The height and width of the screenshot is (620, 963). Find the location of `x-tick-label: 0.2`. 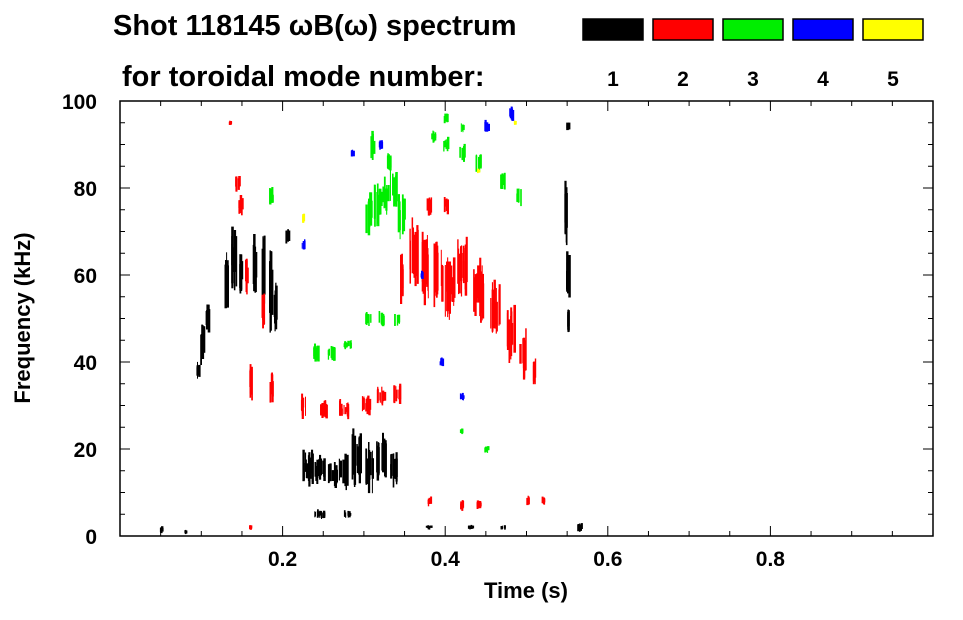

x-tick-label: 0.2 is located at coordinates (282, 559).